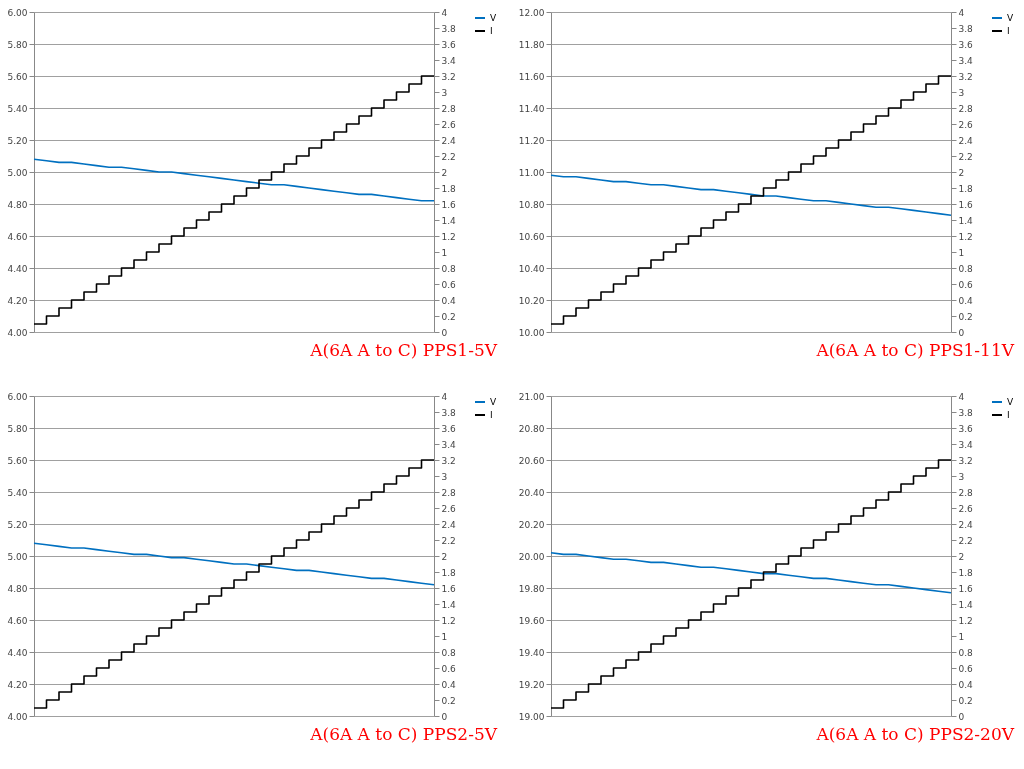 The width and height of the screenshot is (1024, 769). Describe the element at coordinates (531, 44) in the screenshot. I see `y-tick-label: 11.80` at that location.